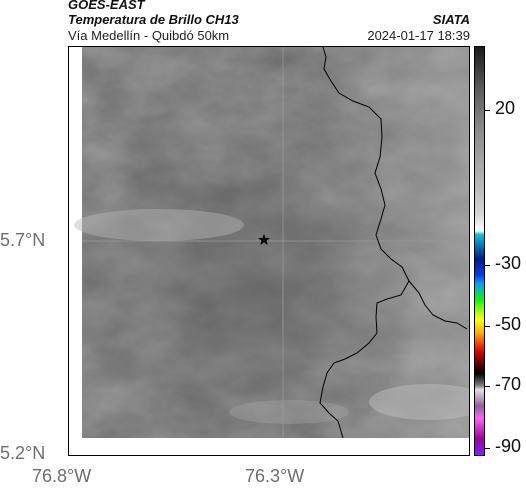 The image size is (526, 491). What do you see at coordinates (438, 305) in the screenshot?
I see `boundary-line-east` at bounding box center [438, 305].